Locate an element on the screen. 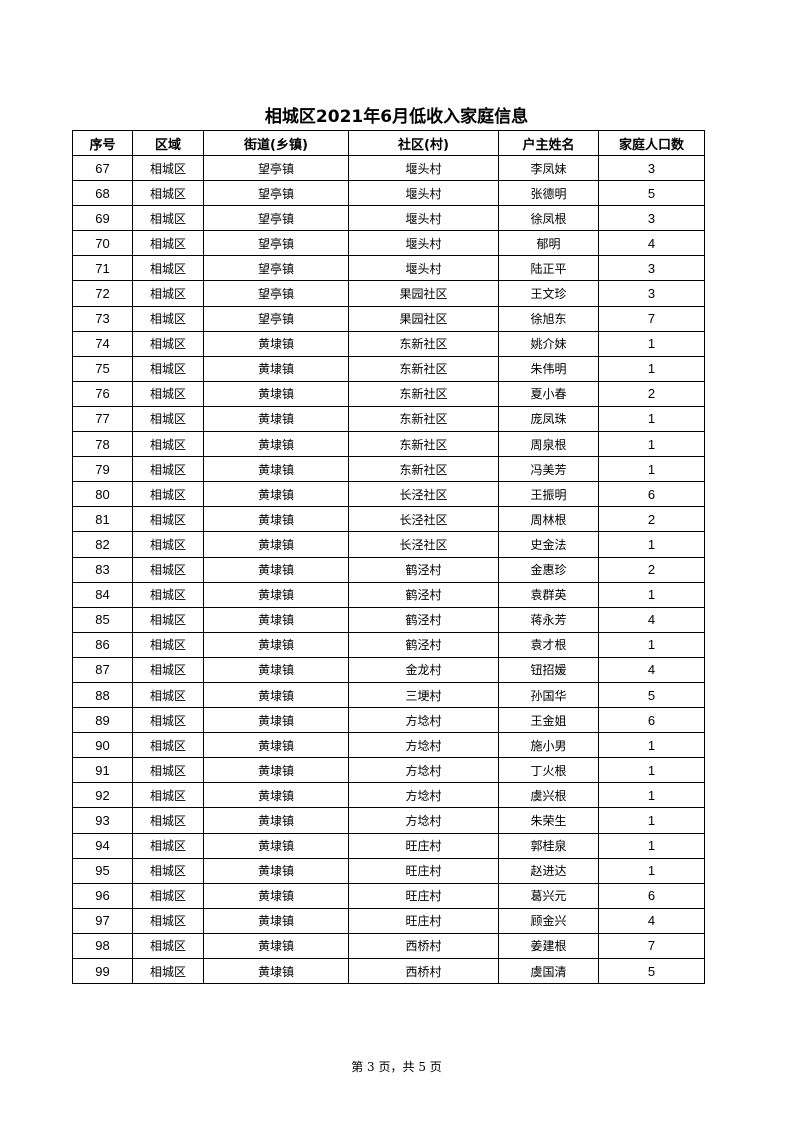 The height and width of the screenshot is (1122, 793). cell-community: 西桥村 is located at coordinates (423, 946).